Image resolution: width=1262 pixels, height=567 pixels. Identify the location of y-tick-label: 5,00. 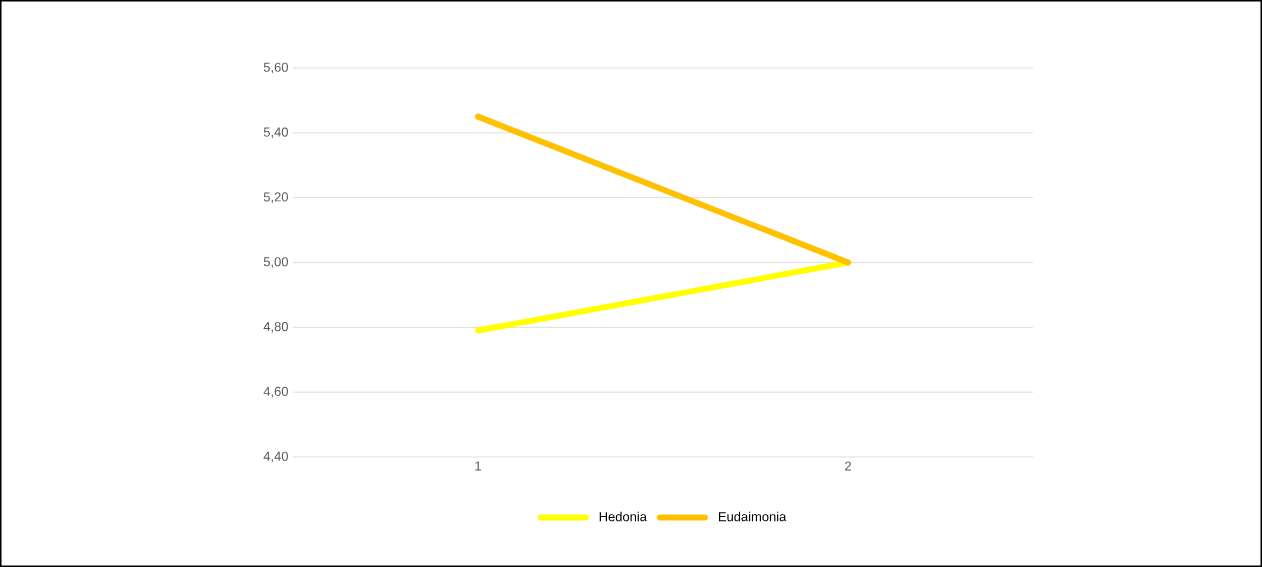
(275, 262).